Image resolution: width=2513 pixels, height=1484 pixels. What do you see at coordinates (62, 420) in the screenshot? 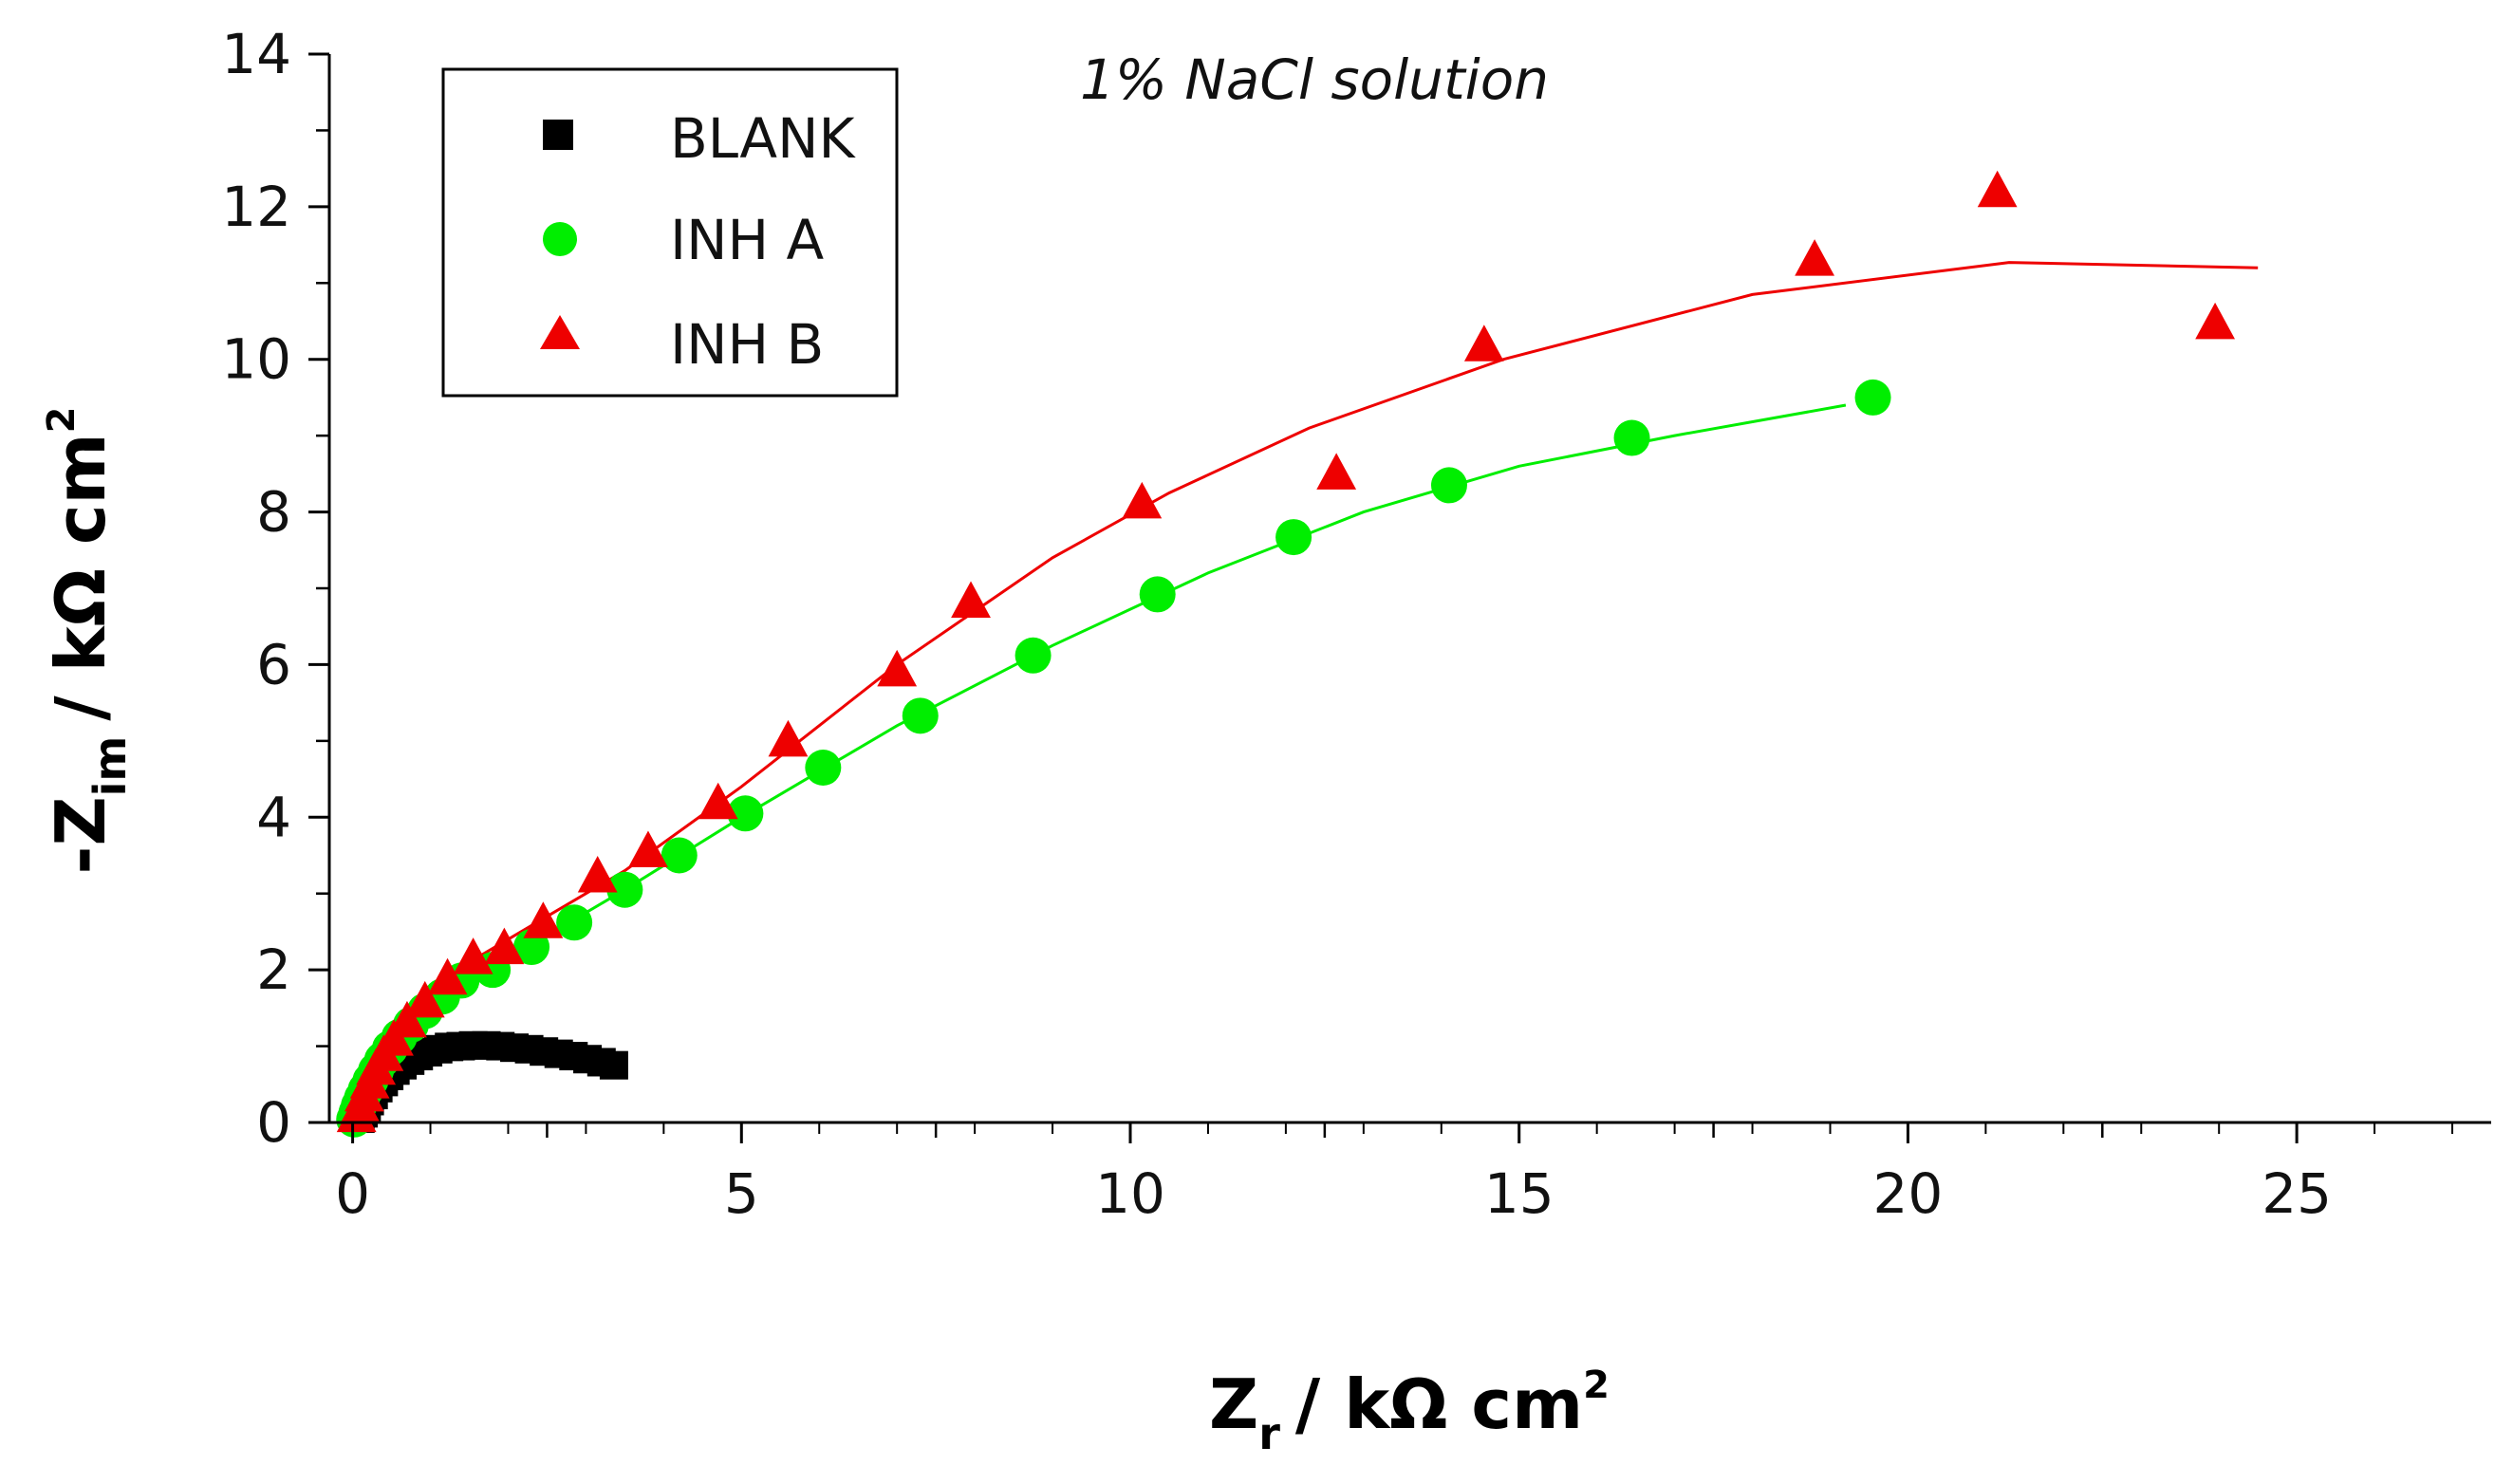
I see `y-axis-title-sup: 2` at bounding box center [62, 420].